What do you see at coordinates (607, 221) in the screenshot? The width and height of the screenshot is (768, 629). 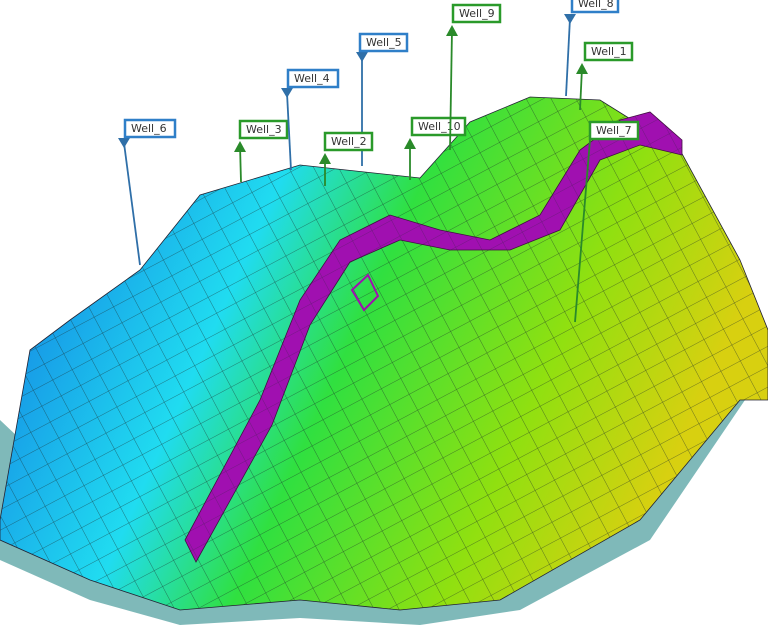 I see `well: Well_7` at bounding box center [607, 221].